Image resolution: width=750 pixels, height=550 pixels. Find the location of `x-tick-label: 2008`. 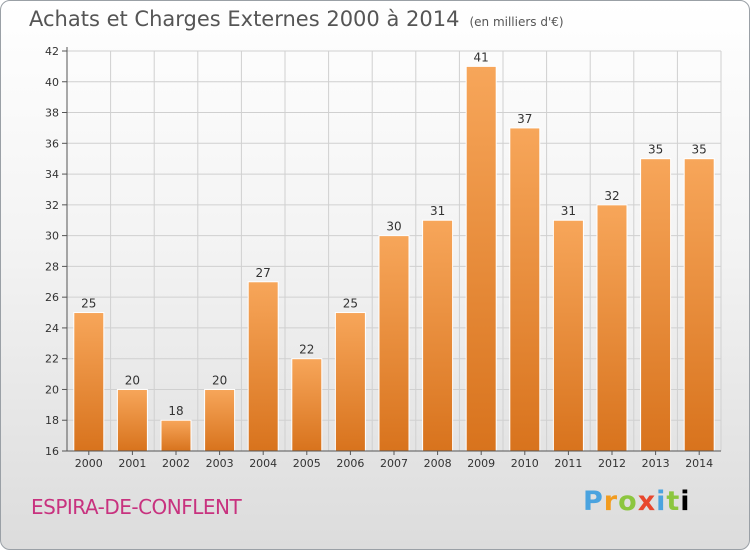

x-tick-label: 2008 is located at coordinates (438, 463).